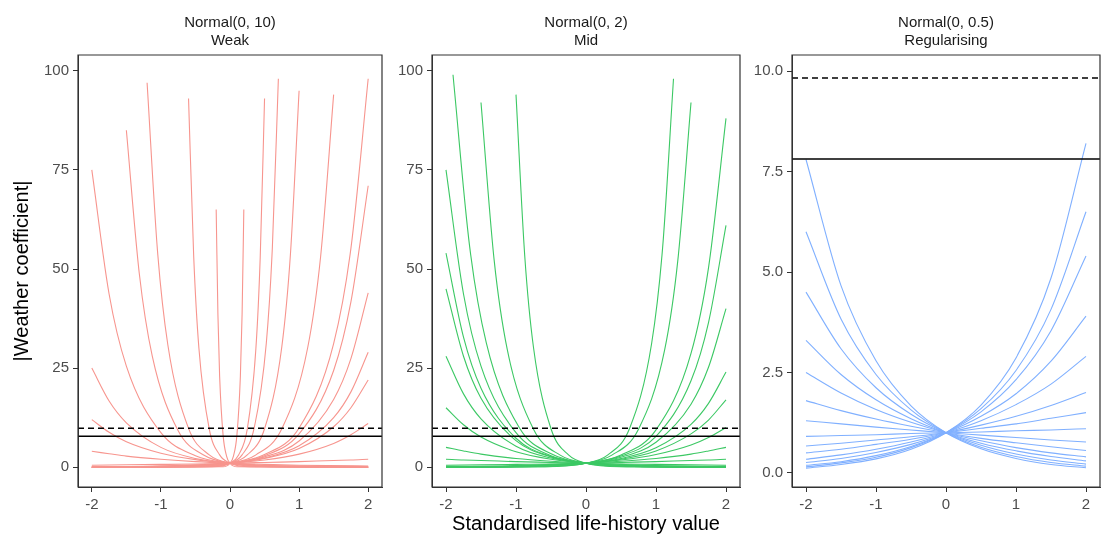 This screenshot has width=1104, height=538. I want to click on chart-subtitle: Regularising, so click(946, 39).